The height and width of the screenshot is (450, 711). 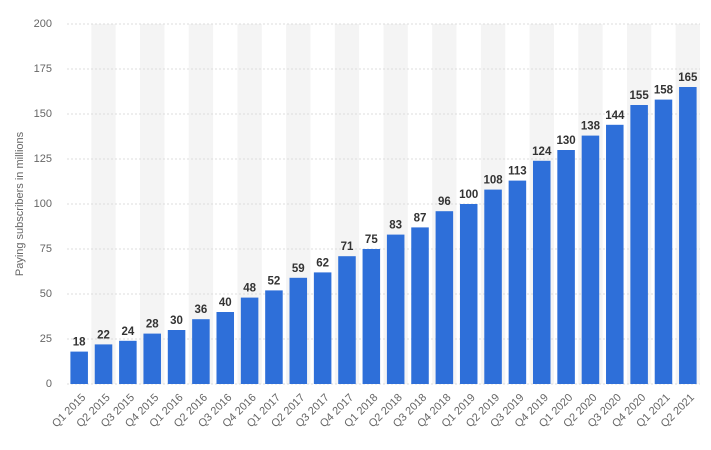 What do you see at coordinates (347, 247) in the screenshot?
I see `value-label: 71` at bounding box center [347, 247].